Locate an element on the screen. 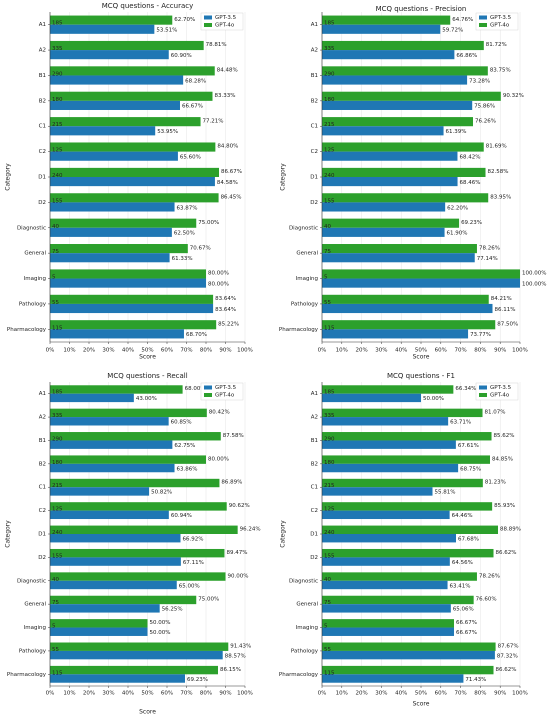 The image size is (550, 721). count-label: 55 is located at coordinates (327, 650).